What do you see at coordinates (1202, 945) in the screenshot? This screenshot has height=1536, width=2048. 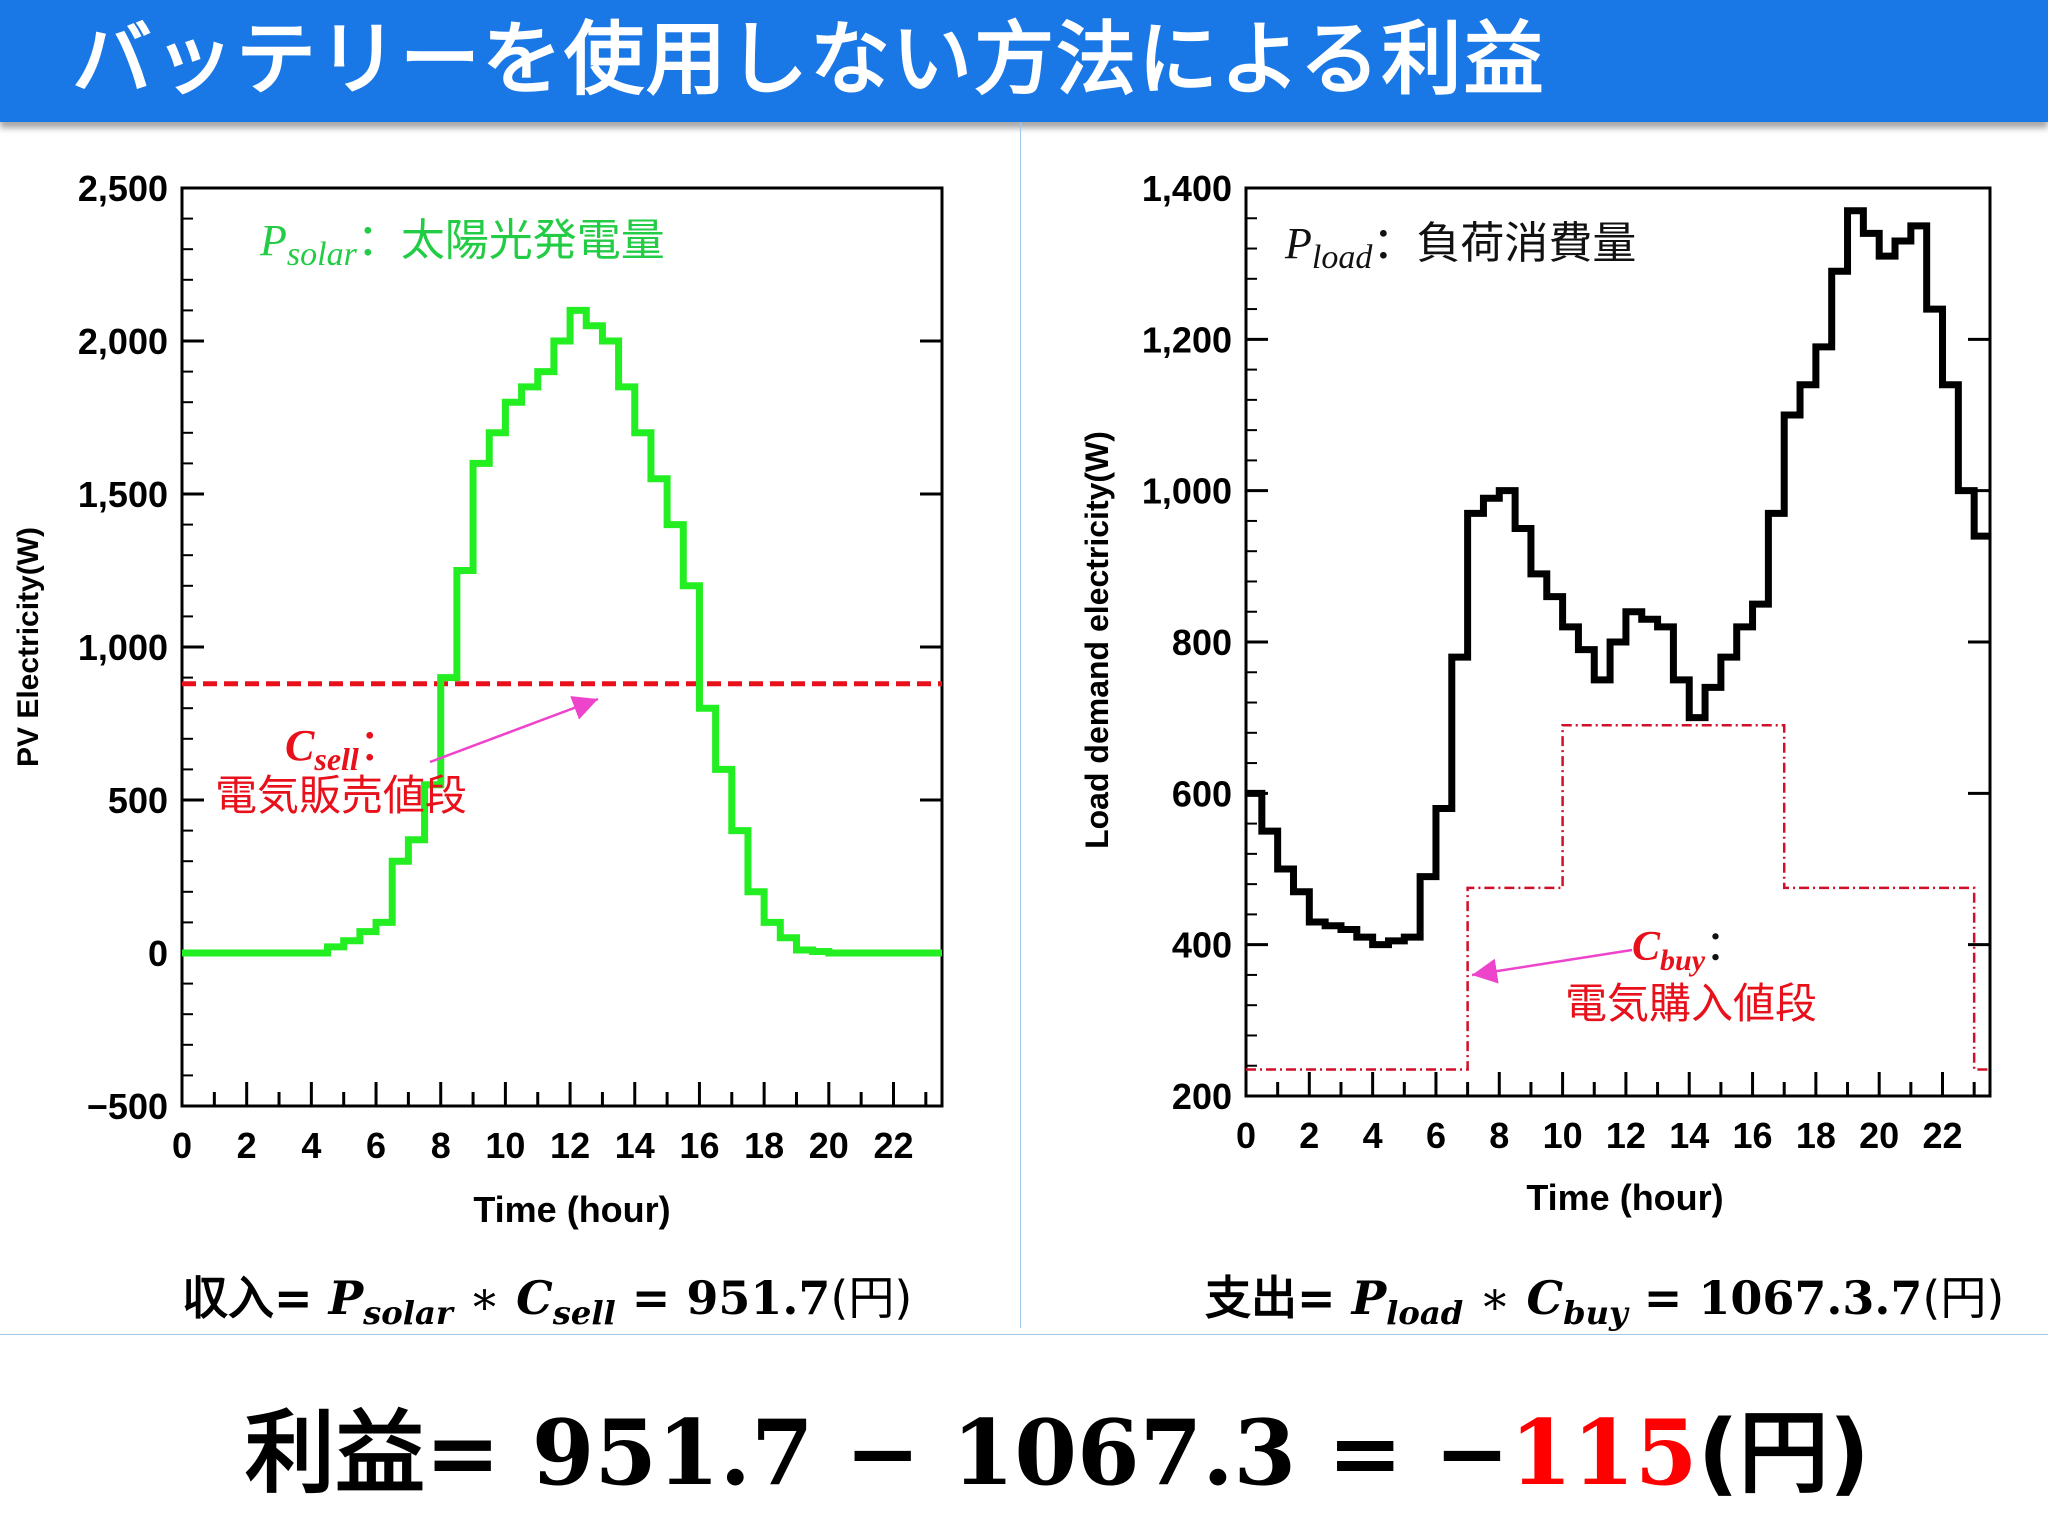 I see `y-tick-label: 400` at bounding box center [1202, 945].